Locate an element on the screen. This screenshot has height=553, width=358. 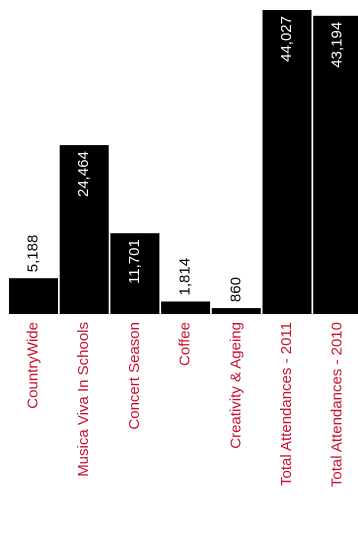
category-label-4: Creativity & Ageing is located at coordinates (235, 385).